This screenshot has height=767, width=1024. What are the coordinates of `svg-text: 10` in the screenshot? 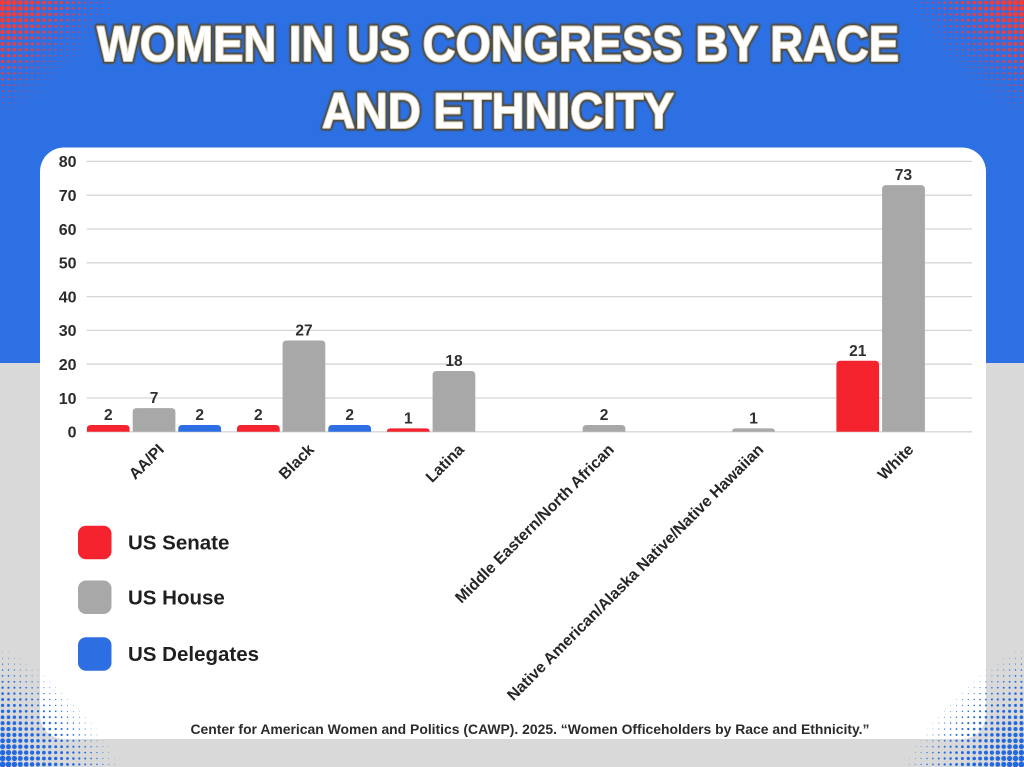 It's located at (68, 399).